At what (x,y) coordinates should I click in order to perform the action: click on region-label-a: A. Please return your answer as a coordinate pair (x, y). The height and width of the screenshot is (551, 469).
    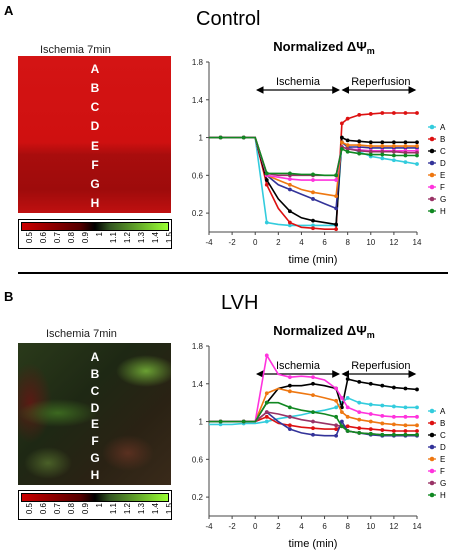
    Looking at the image, I should click on (95, 69).